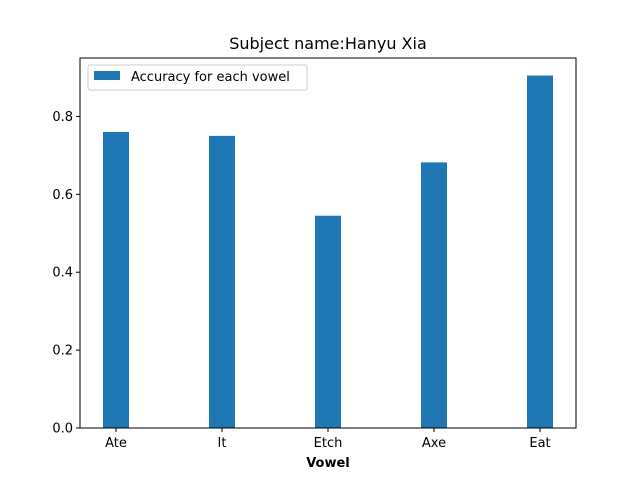 Image resolution: width=640 pixels, height=480 pixels. I want to click on legend-swatch, so click(107, 75).